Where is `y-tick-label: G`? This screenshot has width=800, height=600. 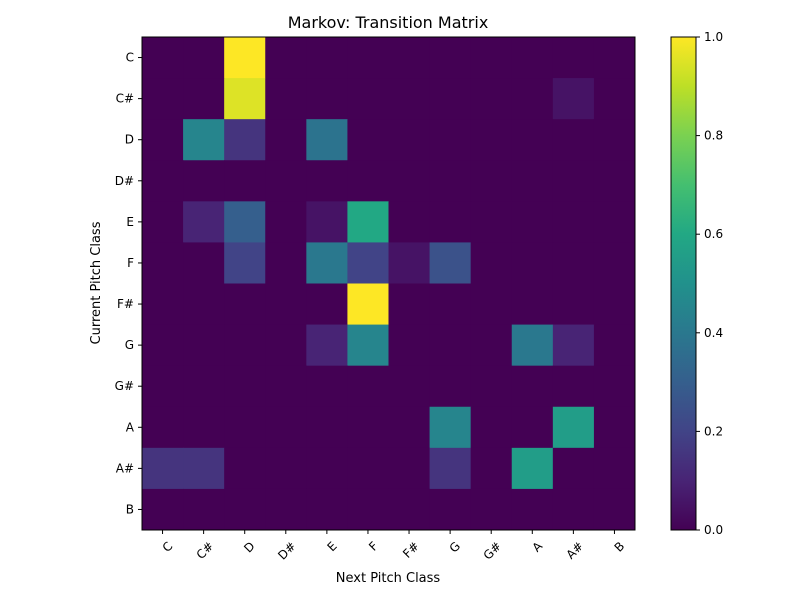 y-tick-label: G is located at coordinates (129, 345).